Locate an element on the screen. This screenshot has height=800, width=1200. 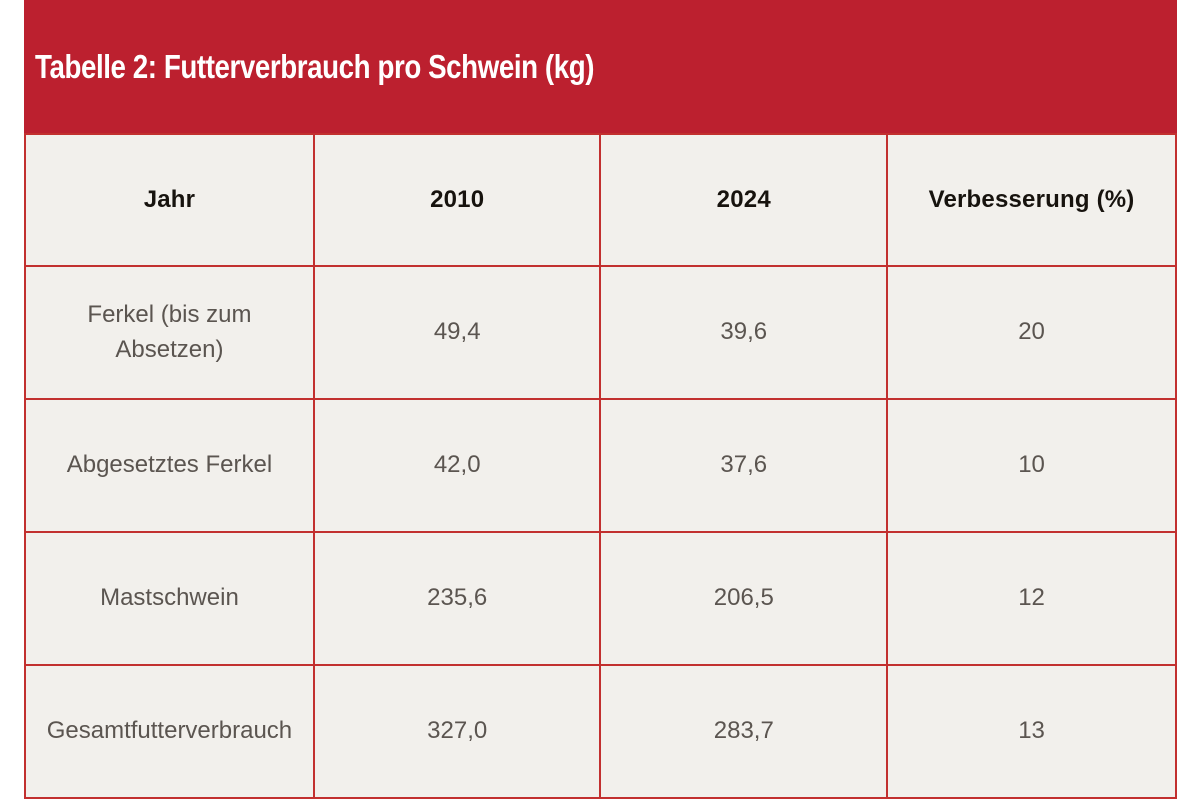
cell-2024-value: 283,7 is located at coordinates (744, 731).